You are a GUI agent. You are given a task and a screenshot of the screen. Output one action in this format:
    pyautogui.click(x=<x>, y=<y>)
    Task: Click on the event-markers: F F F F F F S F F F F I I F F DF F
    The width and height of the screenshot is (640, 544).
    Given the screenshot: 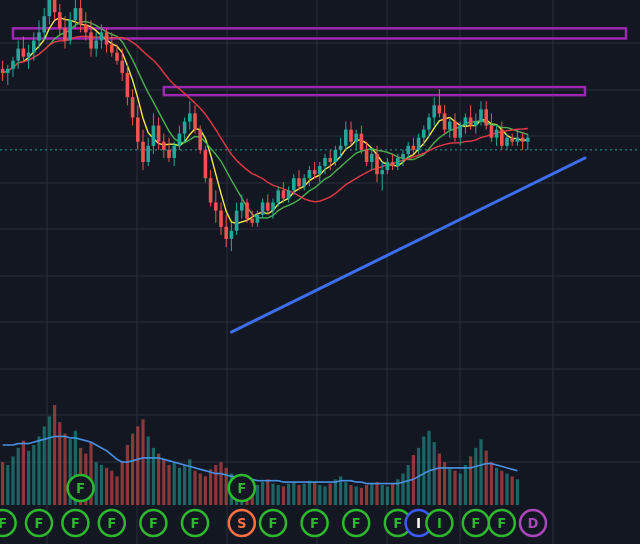 What is the action you would take?
    pyautogui.click(x=274, y=505)
    